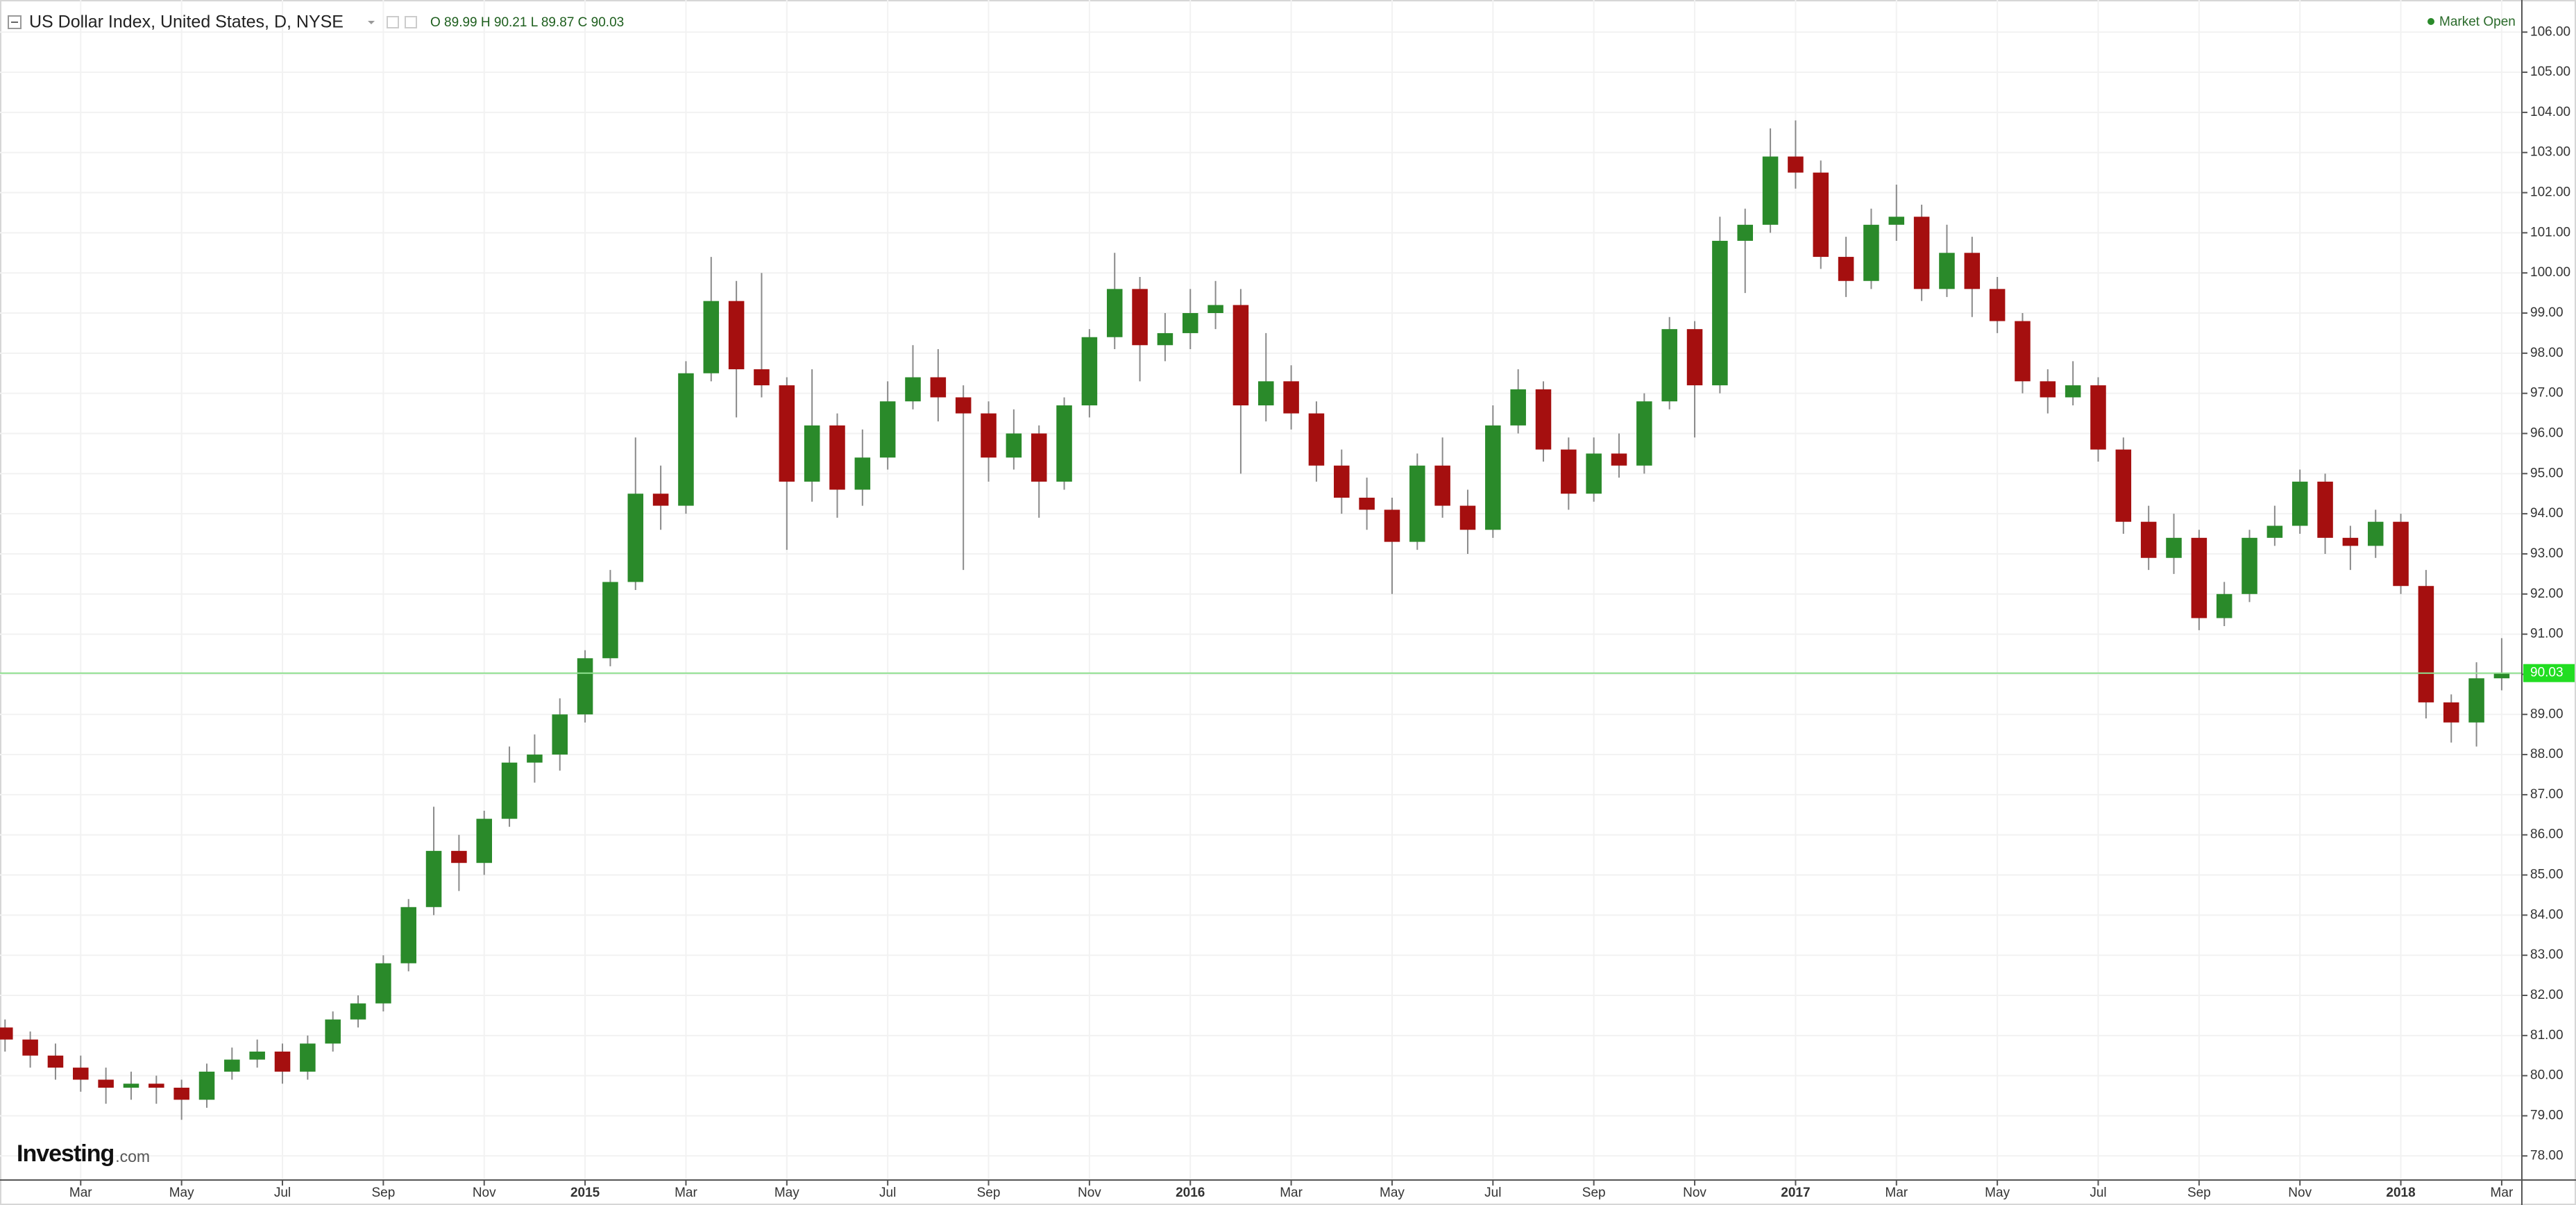 The image size is (2576, 1205). What do you see at coordinates (371, 22) in the screenshot?
I see `dropdown-caret` at bounding box center [371, 22].